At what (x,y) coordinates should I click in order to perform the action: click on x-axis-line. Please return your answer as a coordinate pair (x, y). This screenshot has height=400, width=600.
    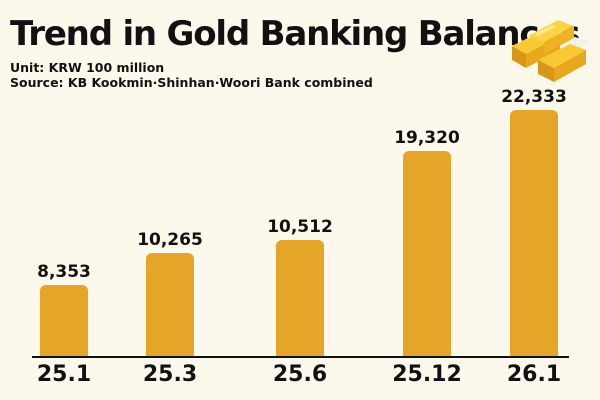
    Looking at the image, I should click on (300, 357).